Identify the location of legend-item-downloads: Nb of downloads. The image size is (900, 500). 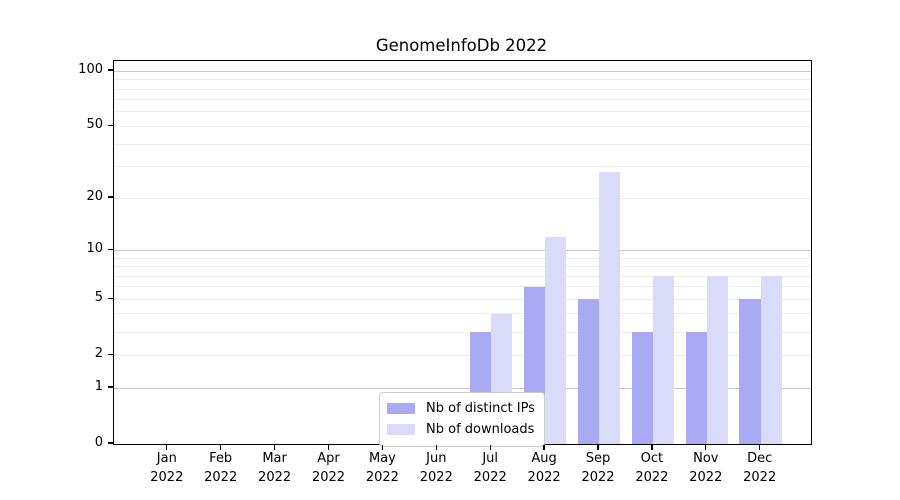
(461, 429).